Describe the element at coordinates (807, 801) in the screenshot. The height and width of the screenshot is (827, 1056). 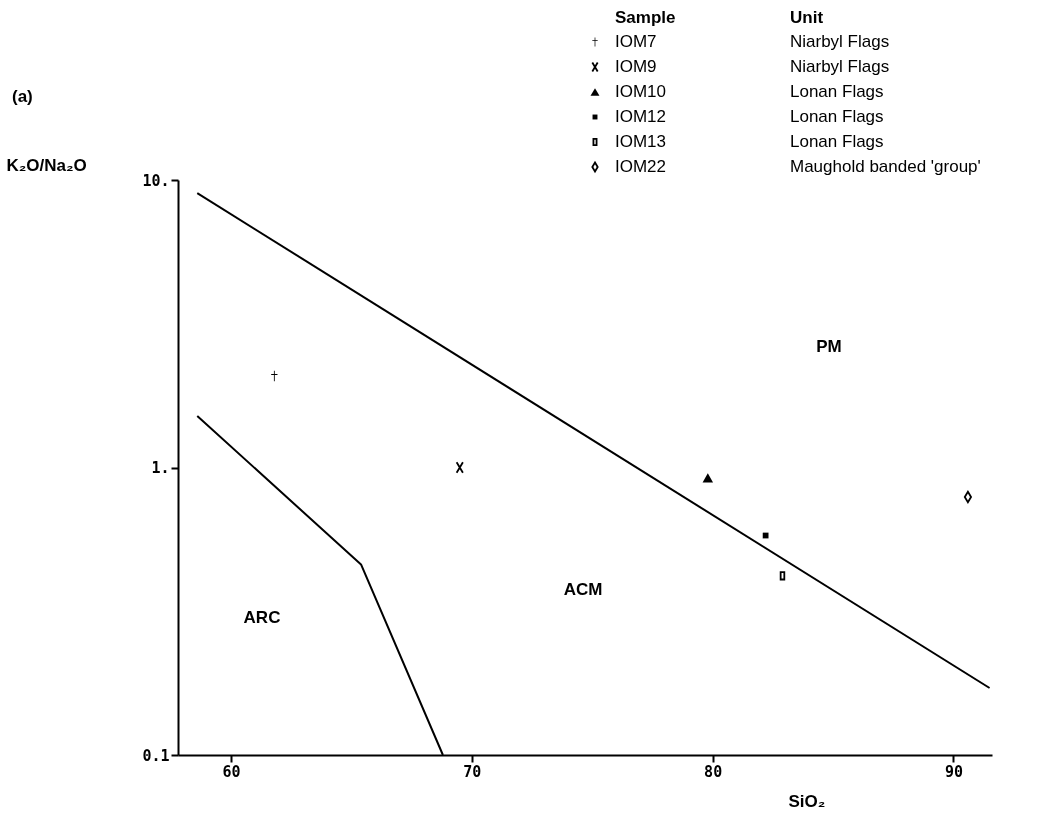
I see `x-axis-title: SiO₂` at that location.